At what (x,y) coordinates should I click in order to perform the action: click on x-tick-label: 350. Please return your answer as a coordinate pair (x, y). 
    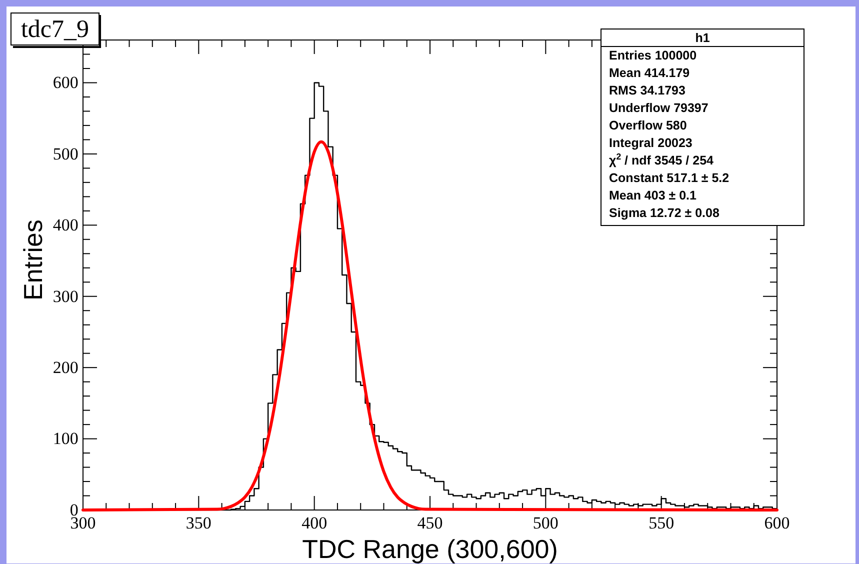
    Looking at the image, I should click on (199, 522).